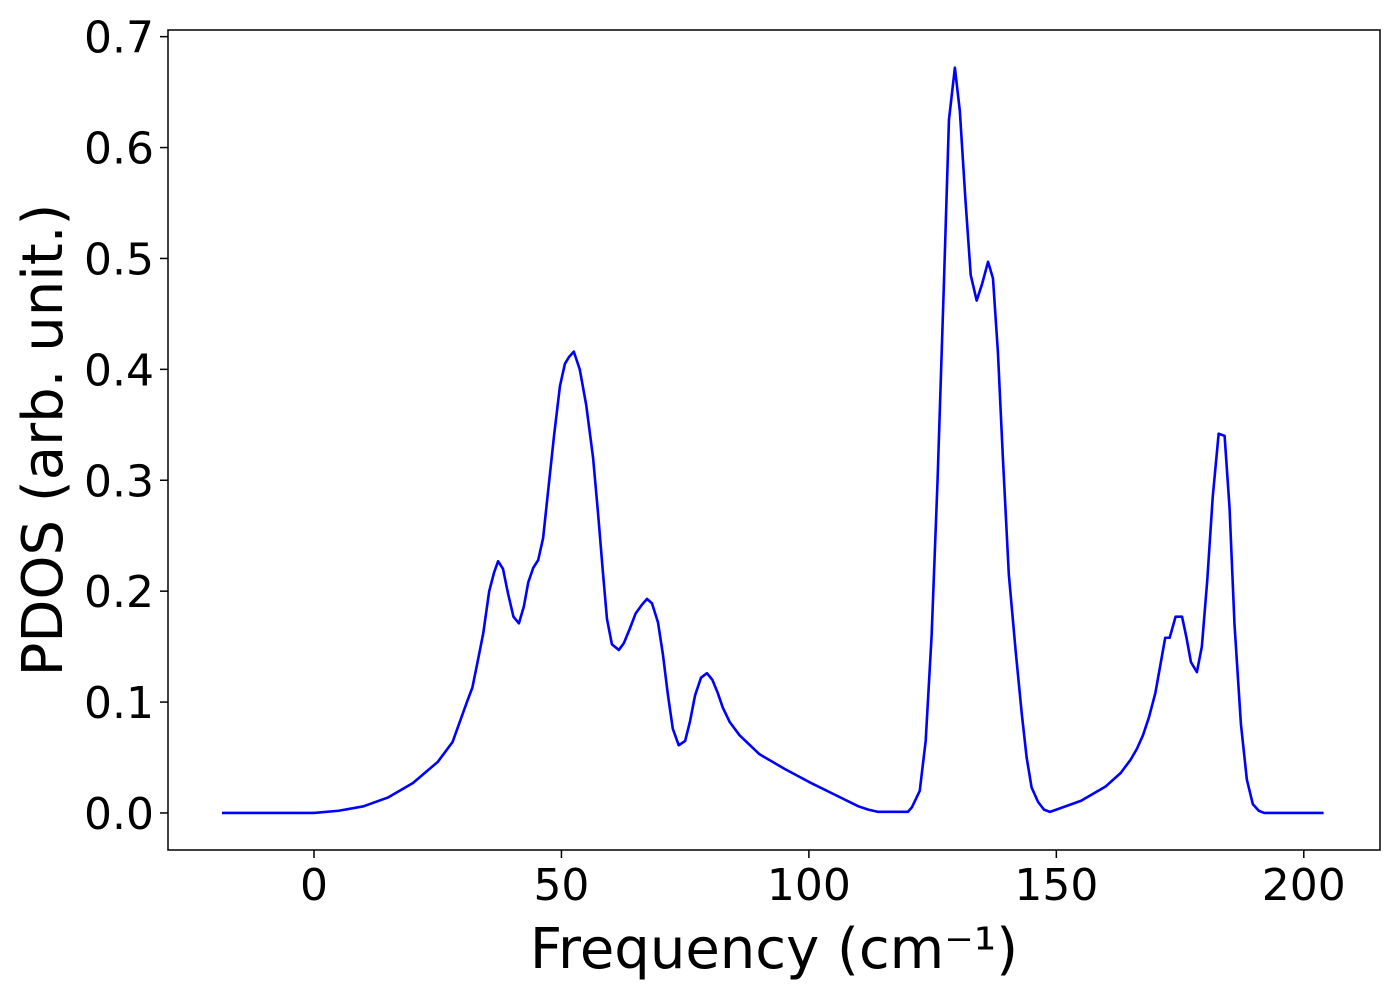  I want to click on x-tick-label: 150, so click(1056, 885).